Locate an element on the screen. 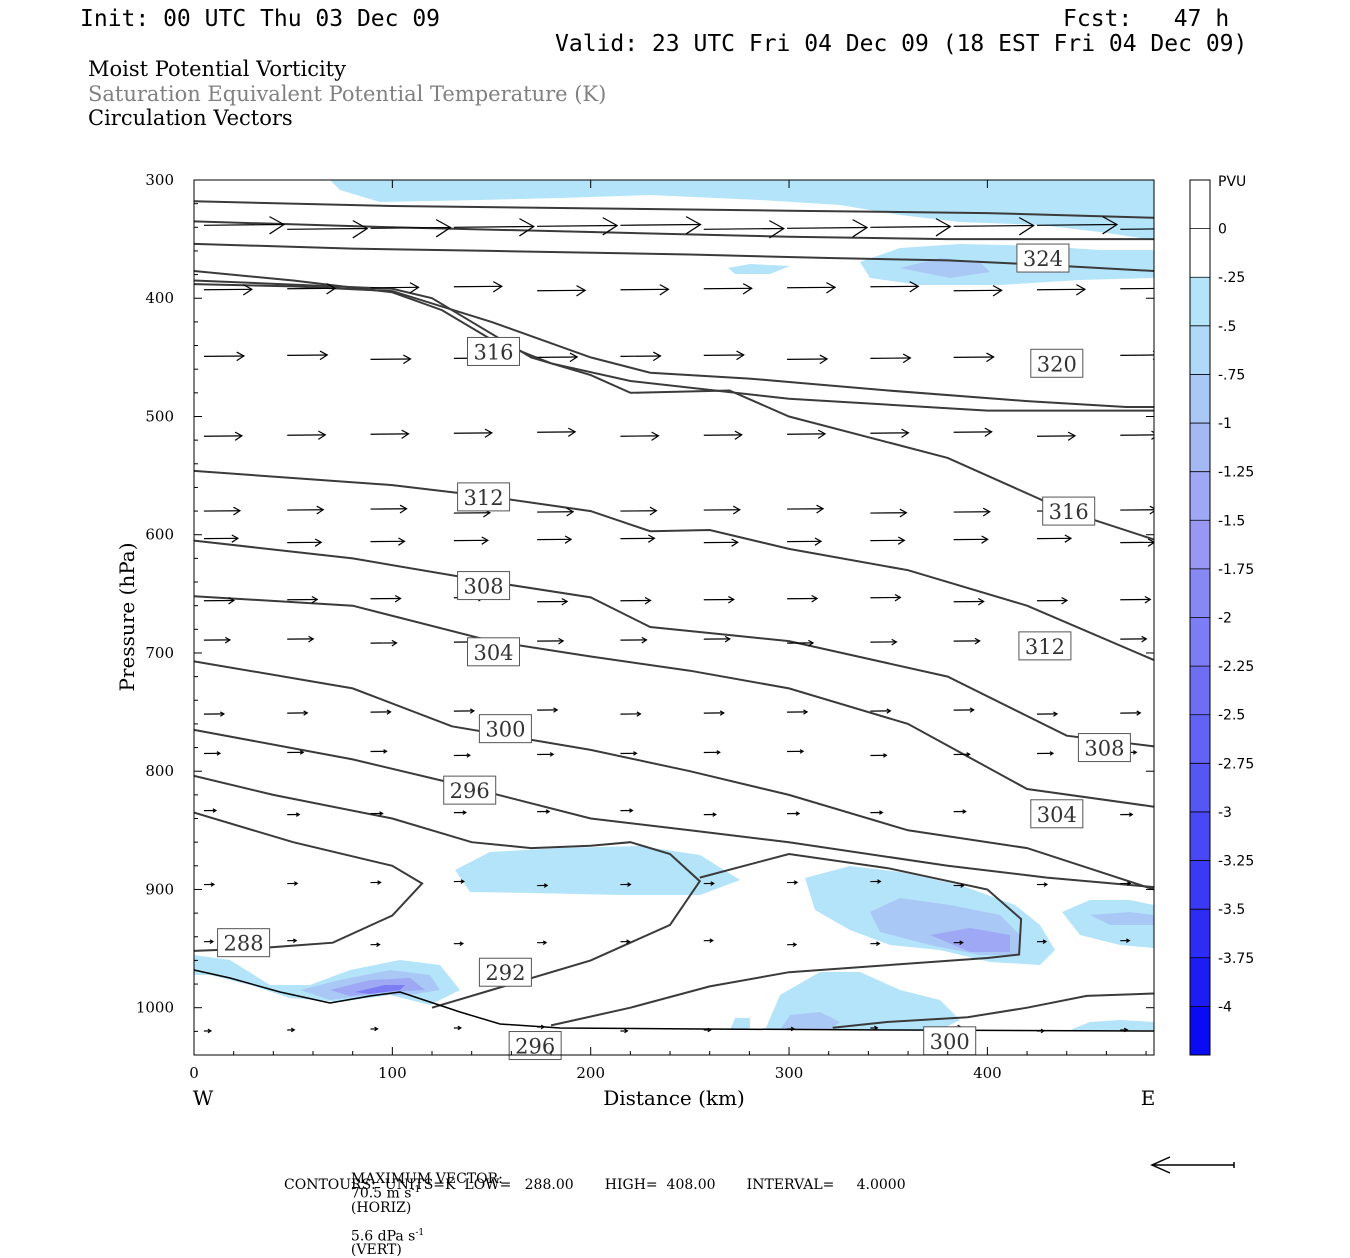 This screenshot has height=1258, width=1350. colorbar-label: -.25 is located at coordinates (1231, 278).